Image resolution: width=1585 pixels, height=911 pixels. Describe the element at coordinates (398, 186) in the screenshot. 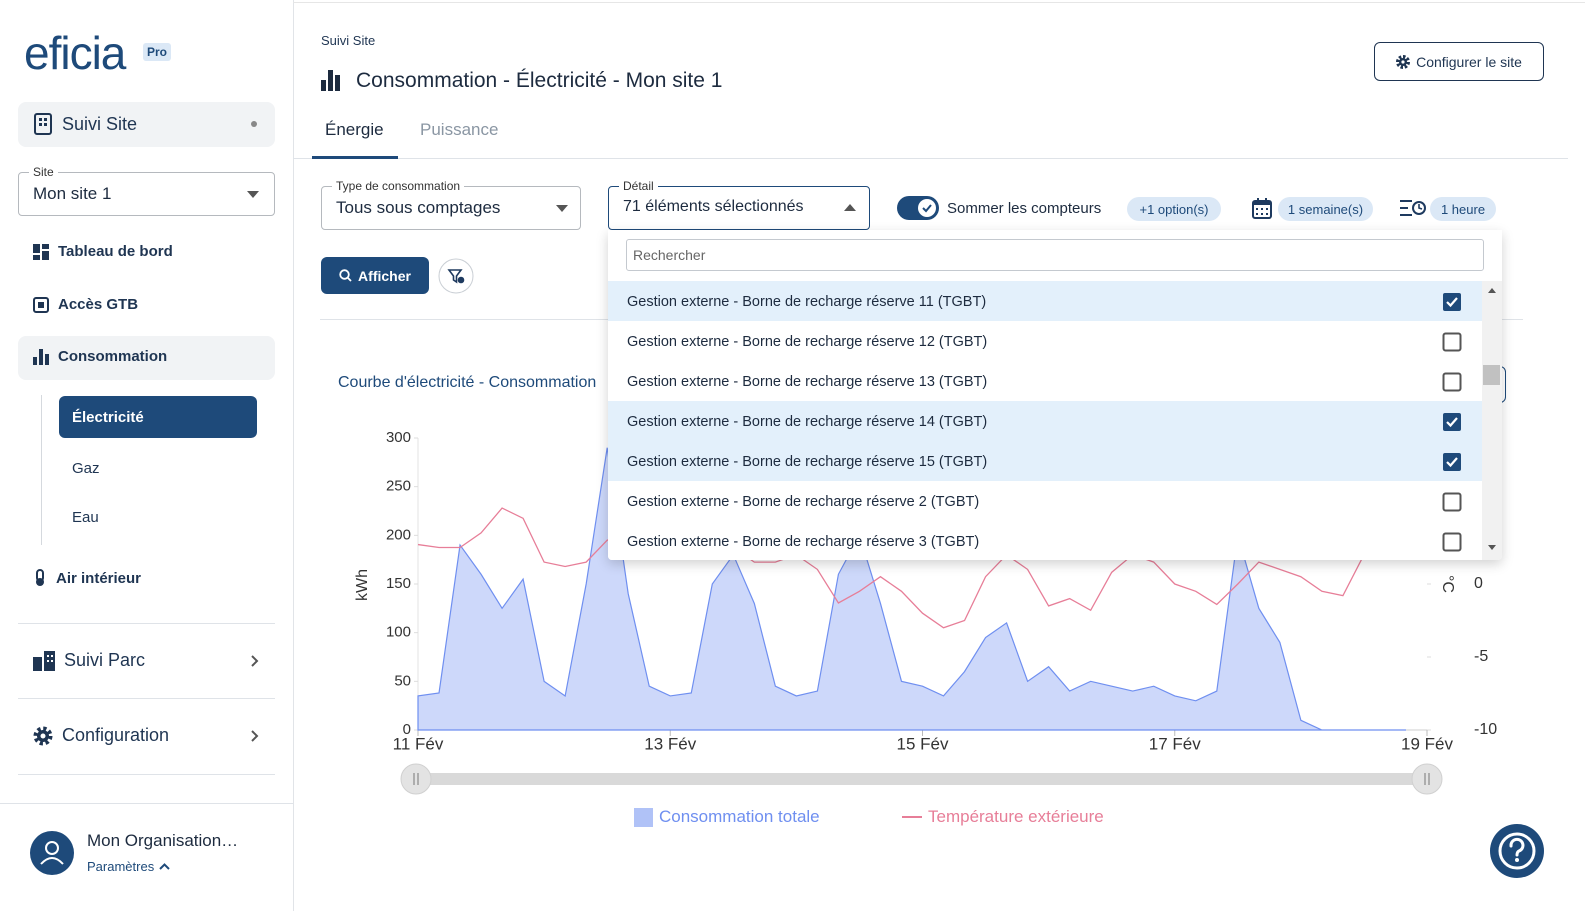

I see `type-label: Type de consommation` at that location.